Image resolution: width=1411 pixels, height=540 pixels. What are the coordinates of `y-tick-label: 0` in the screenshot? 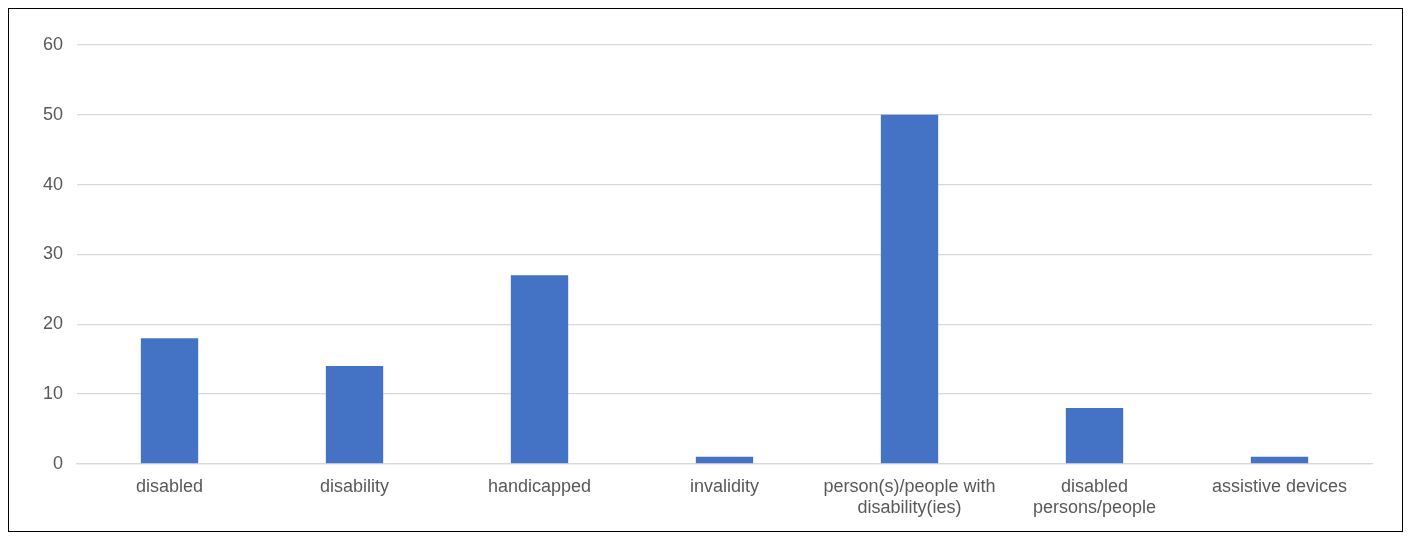 It's located at (58, 462).